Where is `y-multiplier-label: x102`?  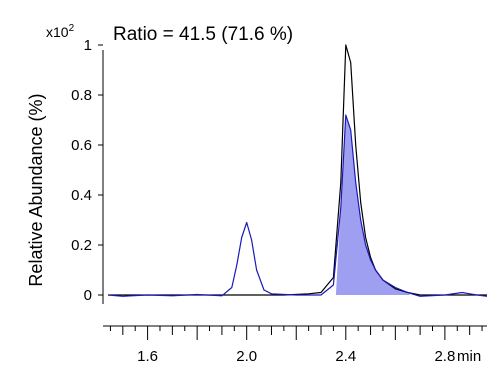 y-multiplier-label: x102 is located at coordinates (60, 31).